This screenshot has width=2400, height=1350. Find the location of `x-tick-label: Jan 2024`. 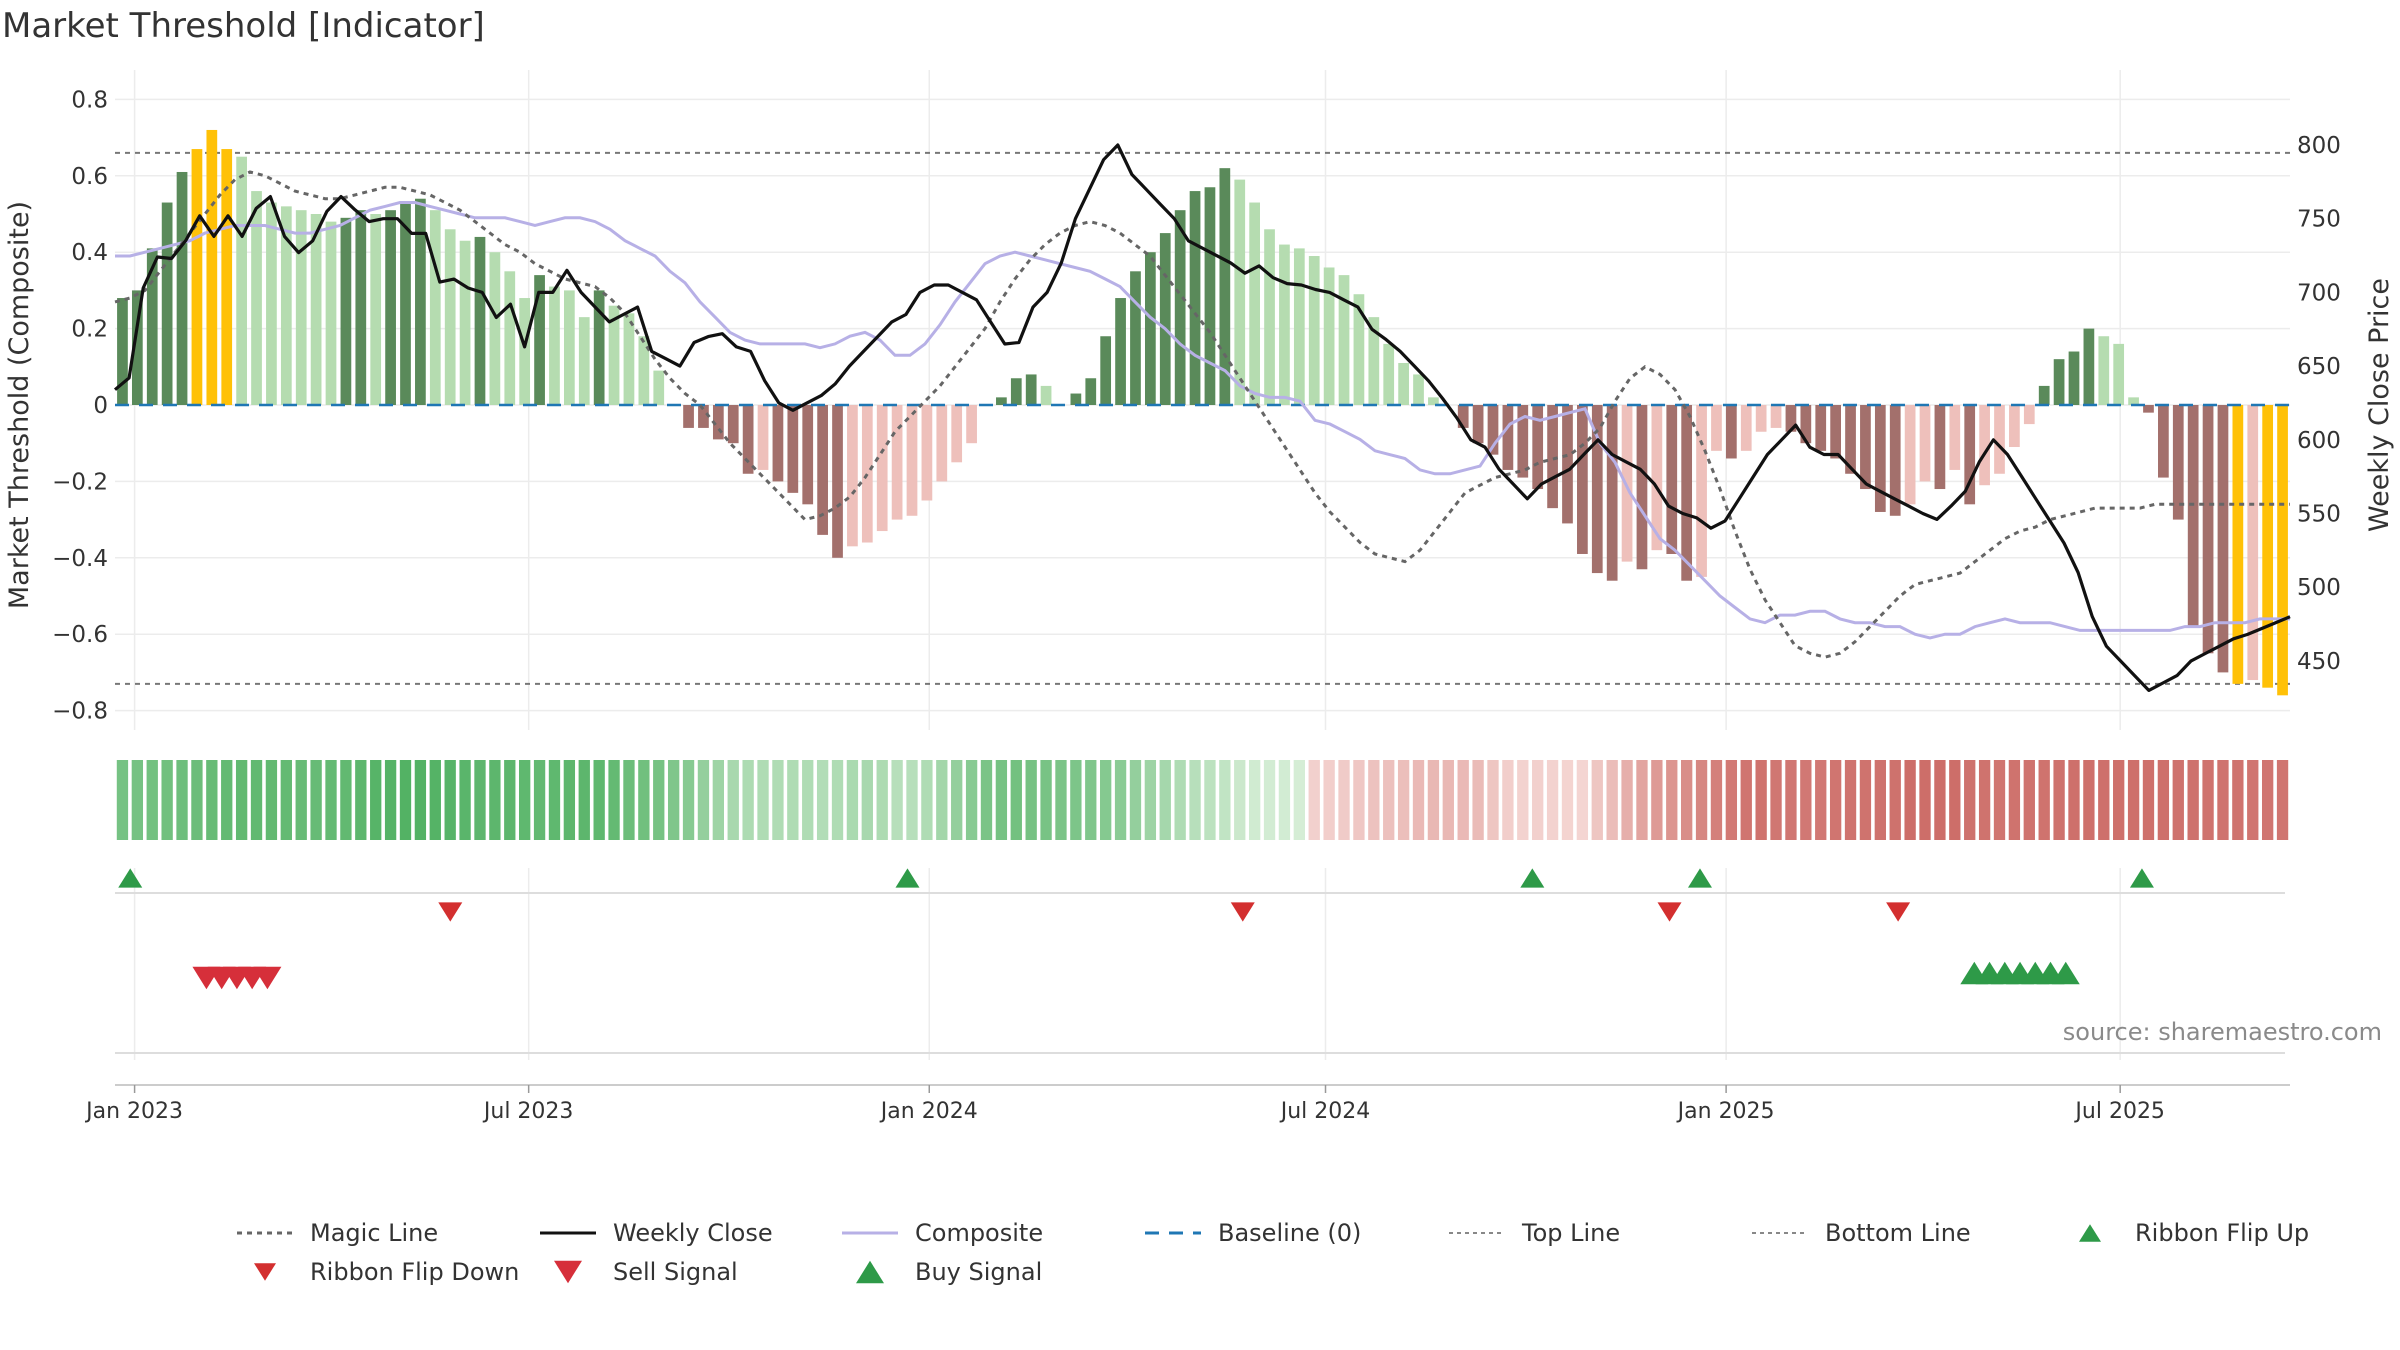

x-tick-label: Jan 2024 is located at coordinates (928, 1111).